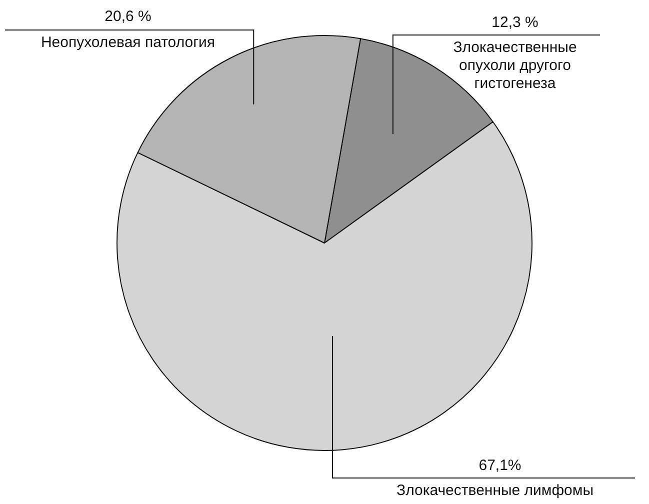 Image resolution: width=649 pixels, height=504 pixels. I want to click on data-label: 67,1%, so click(500, 465).